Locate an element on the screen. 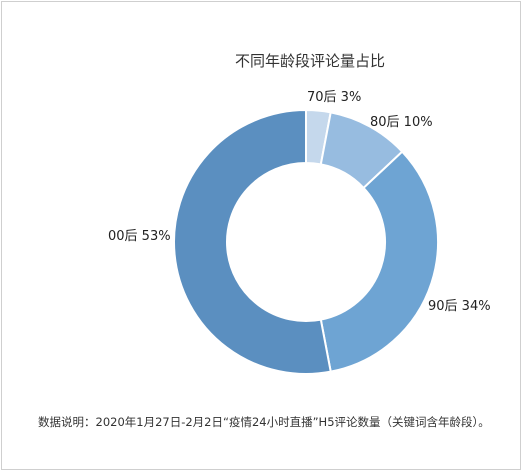 Image resolution: width=522 pixels, height=471 pixels. chart-title: 不同年龄段评论量占比 is located at coordinates (310, 61).